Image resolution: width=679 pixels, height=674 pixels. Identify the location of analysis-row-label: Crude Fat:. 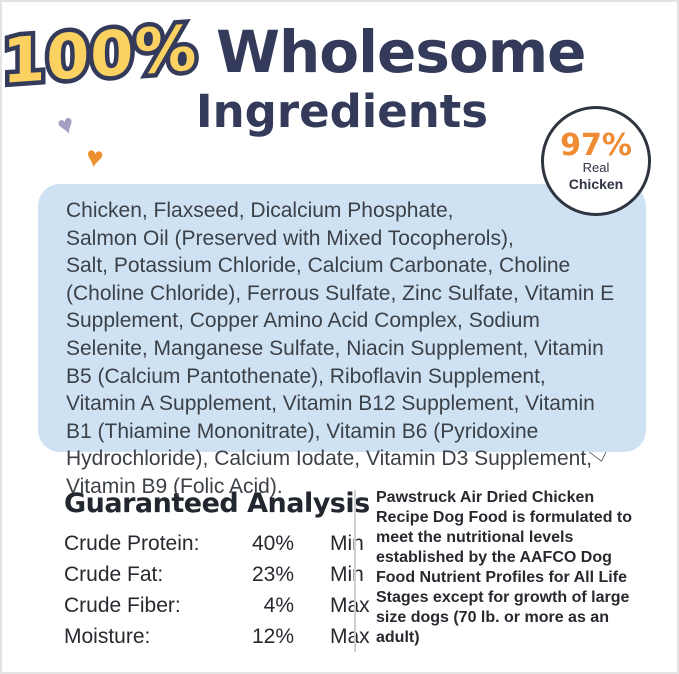
(114, 574).